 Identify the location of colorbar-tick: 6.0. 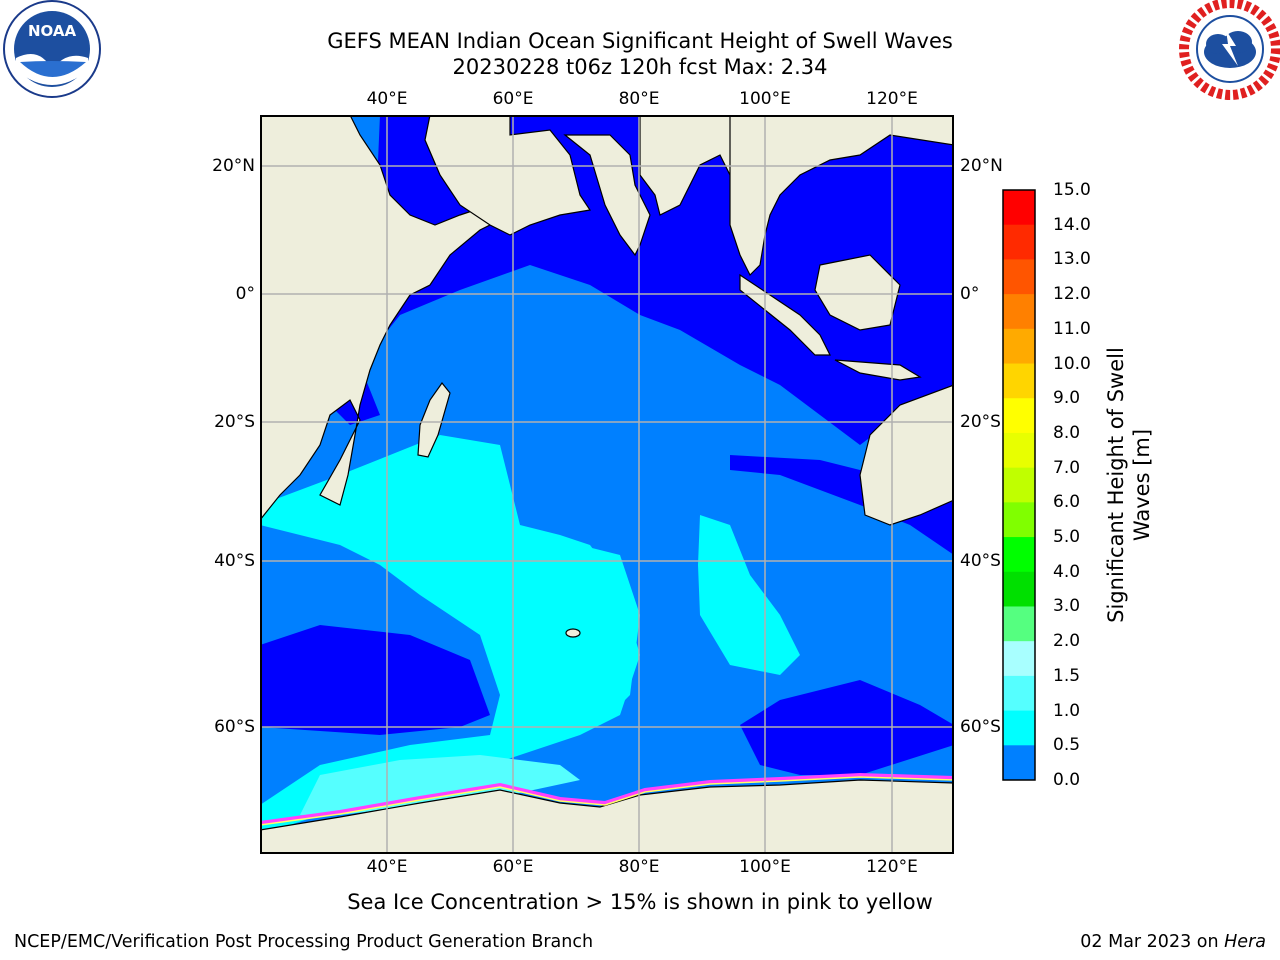
(1067, 502).